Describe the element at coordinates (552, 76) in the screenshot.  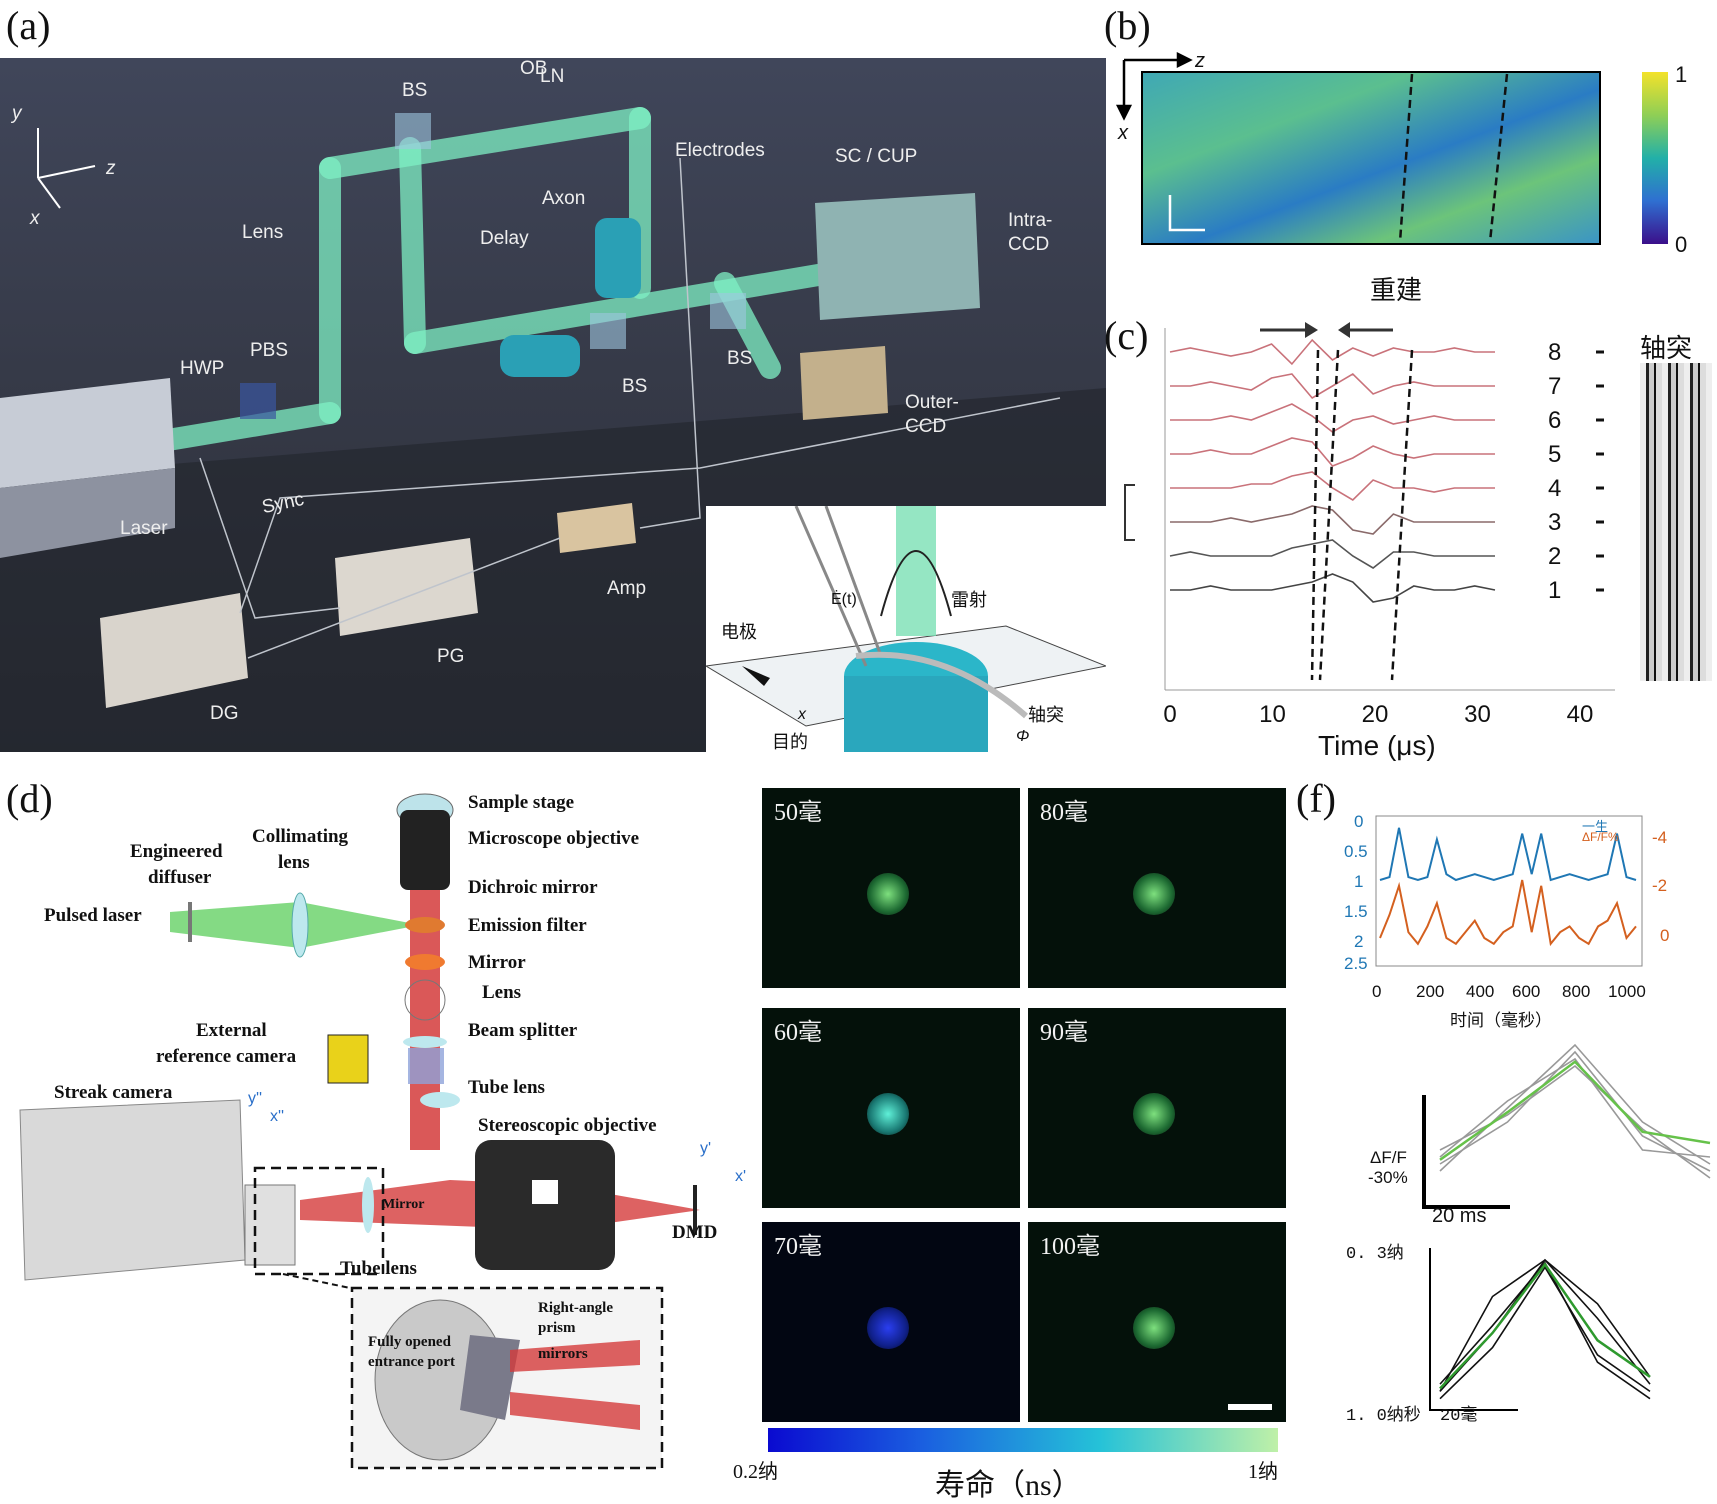
I see `label-ln: LN` at that location.